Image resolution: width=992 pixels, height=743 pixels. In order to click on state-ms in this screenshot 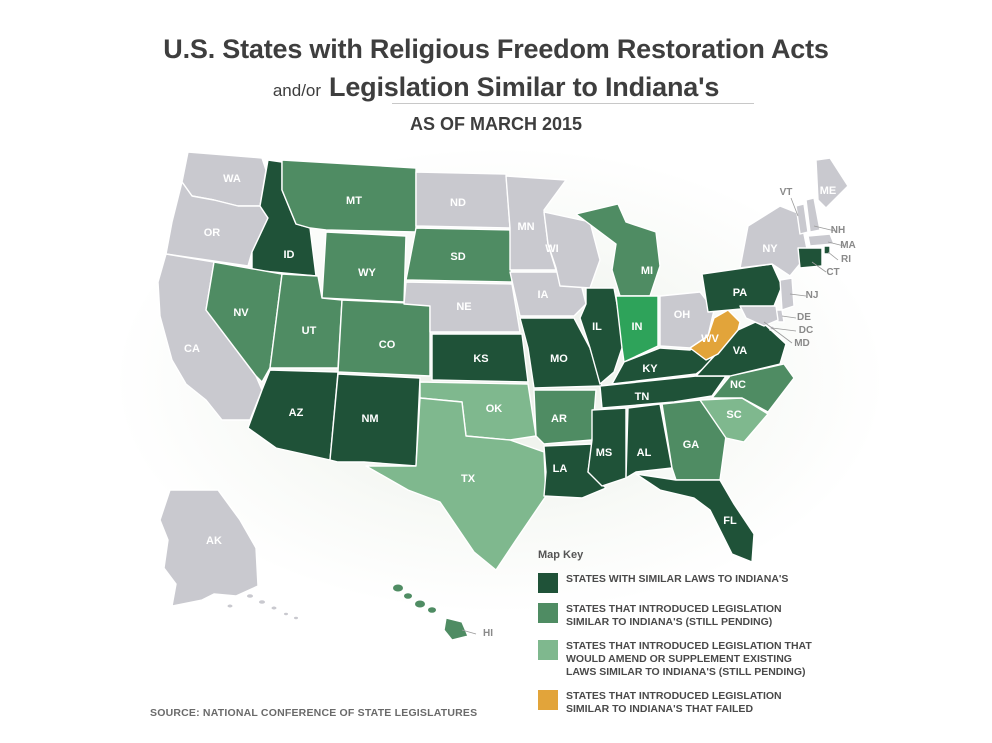, I will do `click(607, 447)`.